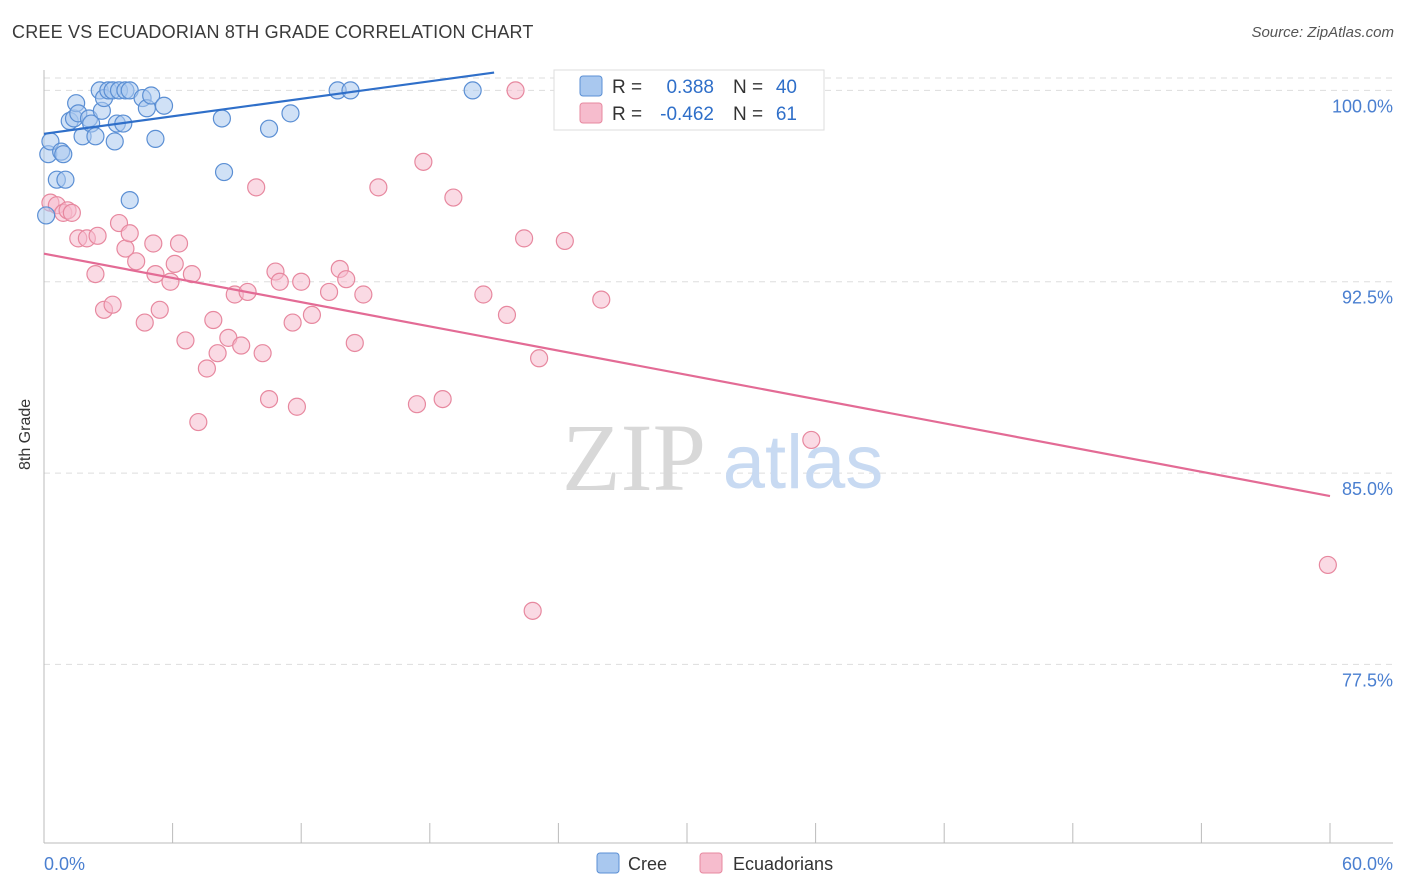  Describe the element at coordinates (786, 114) in the screenshot. I see `legend-ecu-n-value: 61` at that location.